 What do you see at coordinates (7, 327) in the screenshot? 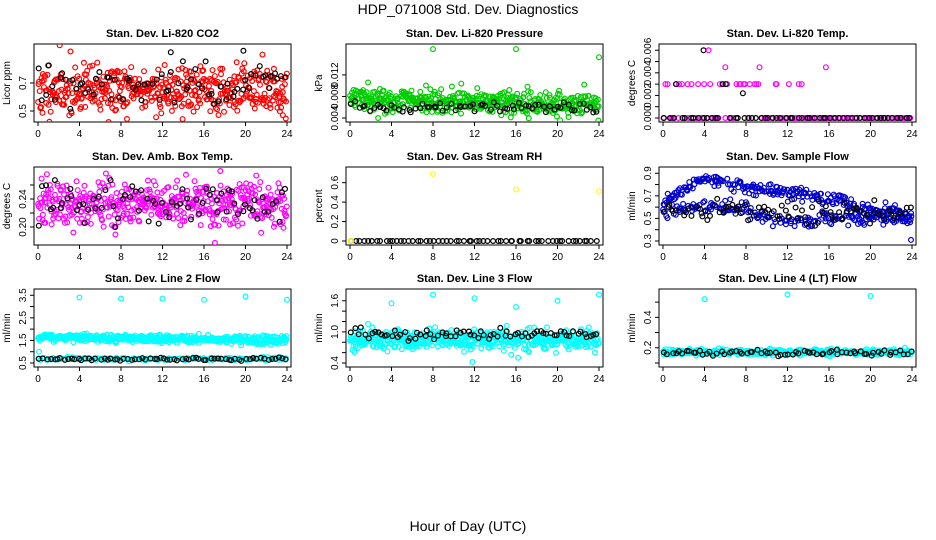
I see `panel-stan-dev-line-2-flow-ylabel: ml/min` at bounding box center [7, 327].